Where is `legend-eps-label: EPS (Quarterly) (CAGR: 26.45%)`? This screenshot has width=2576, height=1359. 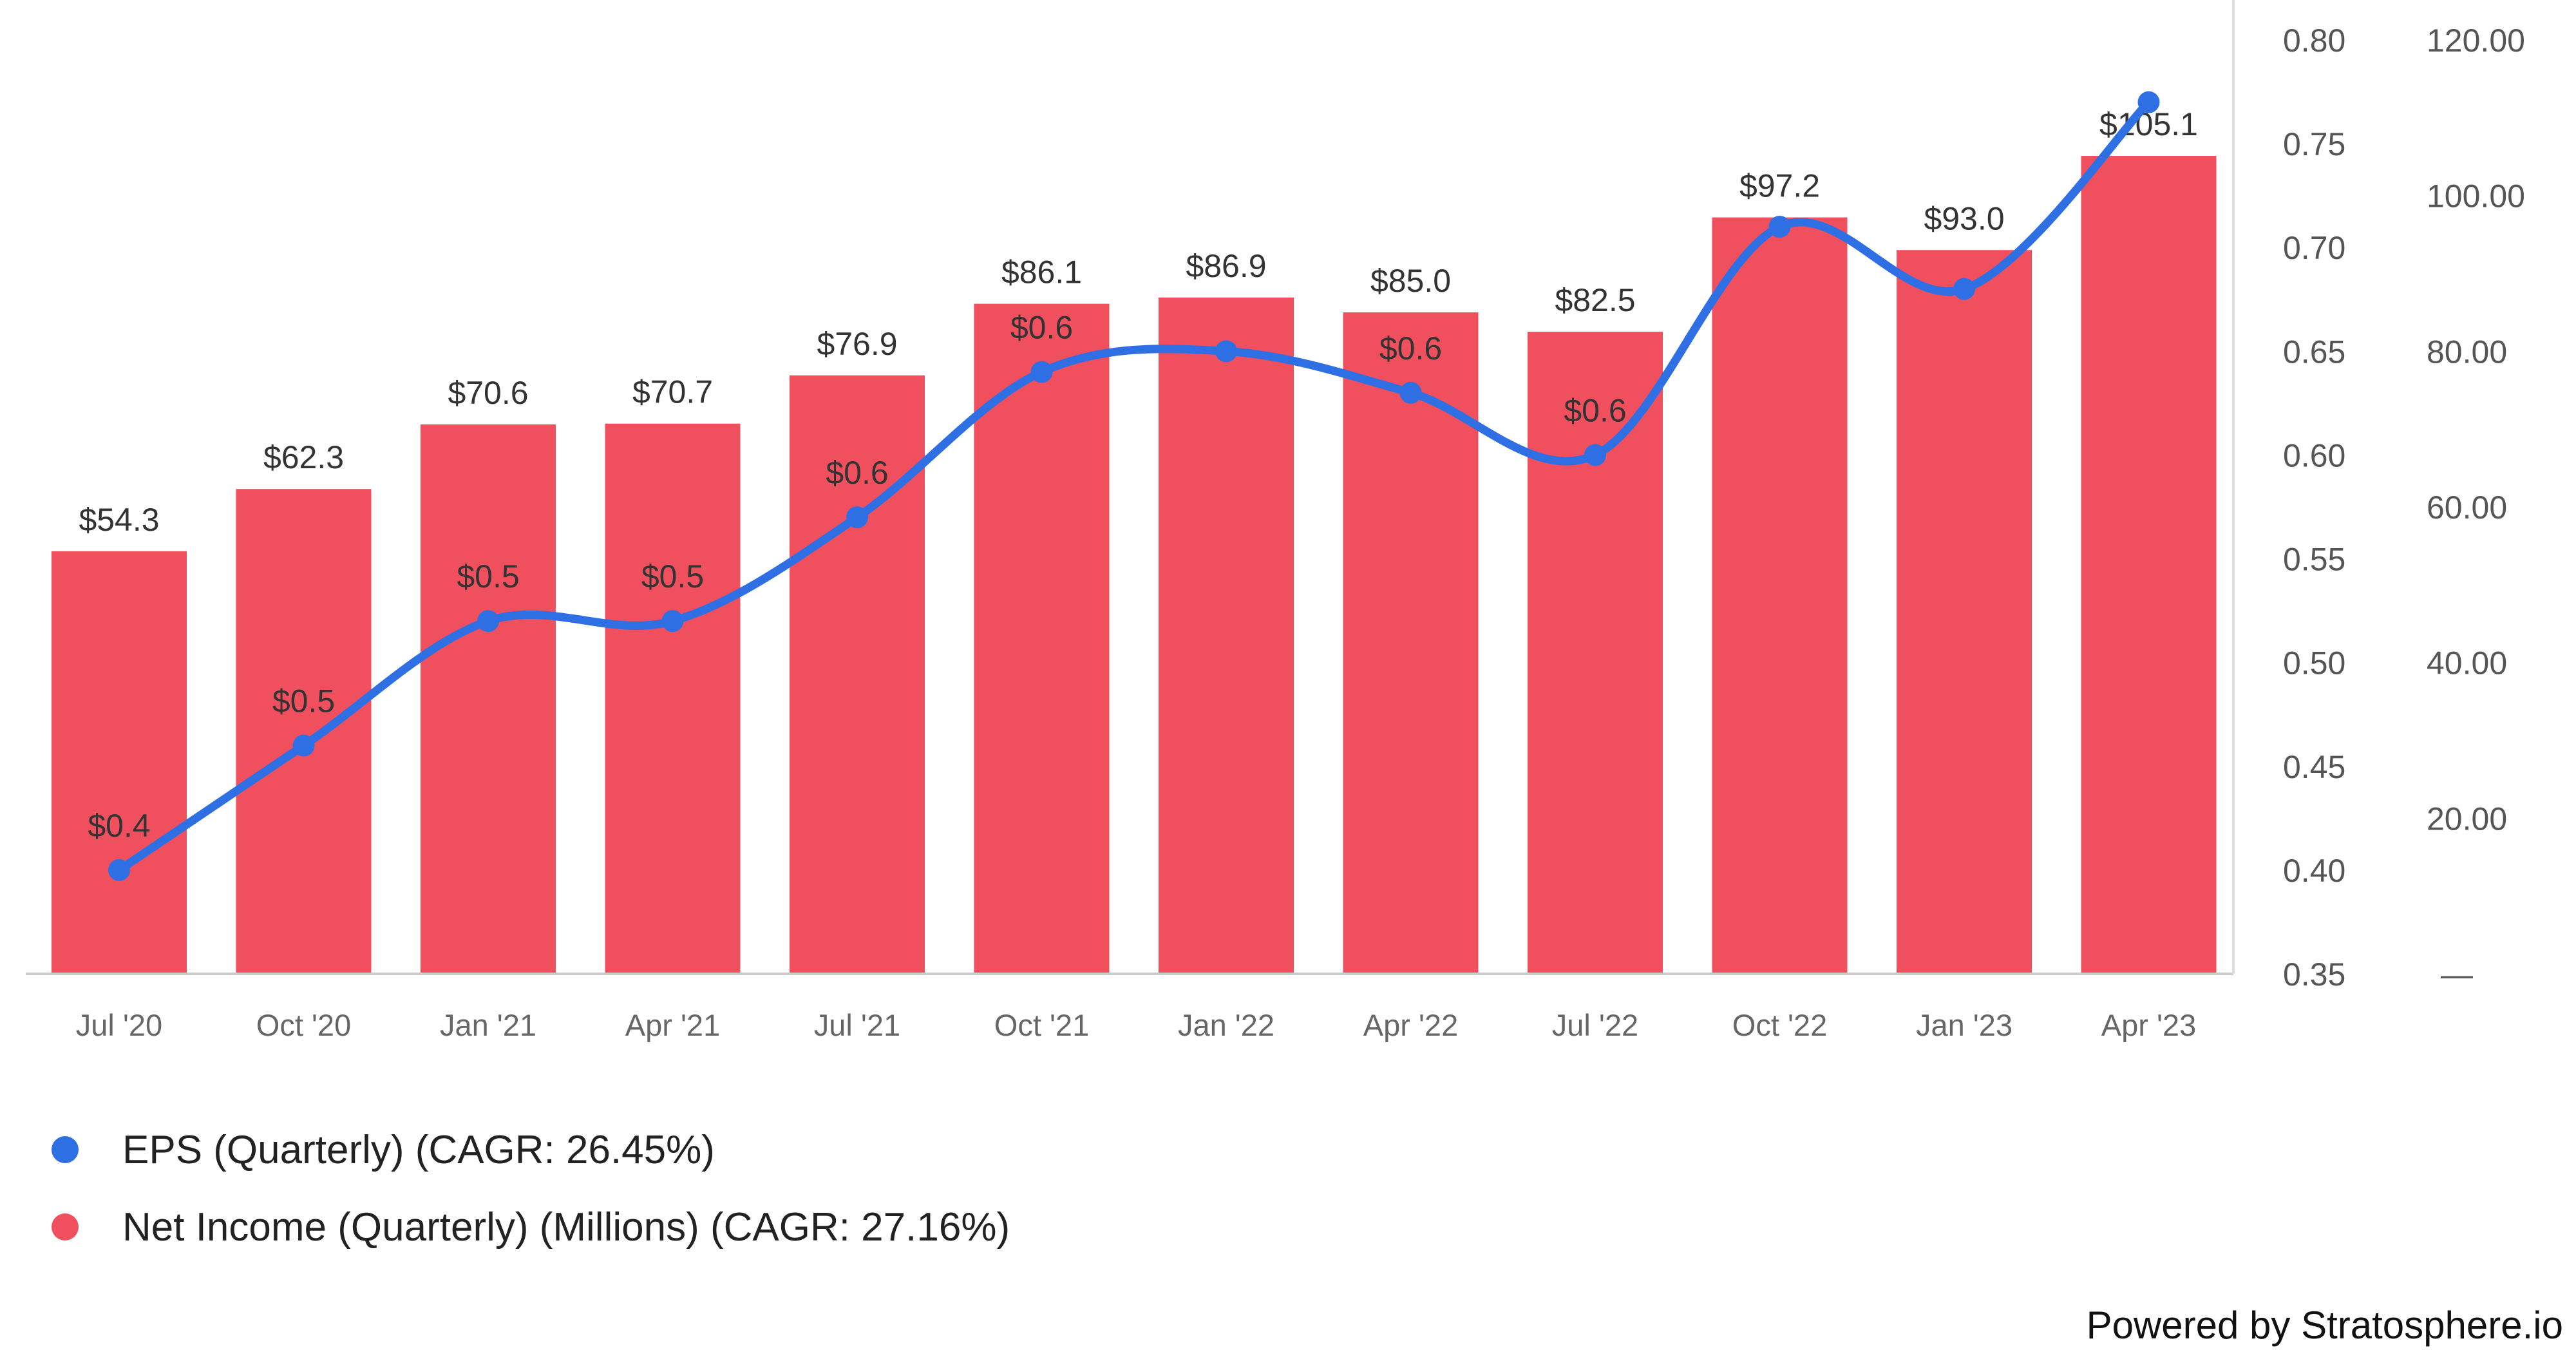
legend-eps-label: EPS (Quarterly) (CAGR: 26.45%) is located at coordinates (418, 1149).